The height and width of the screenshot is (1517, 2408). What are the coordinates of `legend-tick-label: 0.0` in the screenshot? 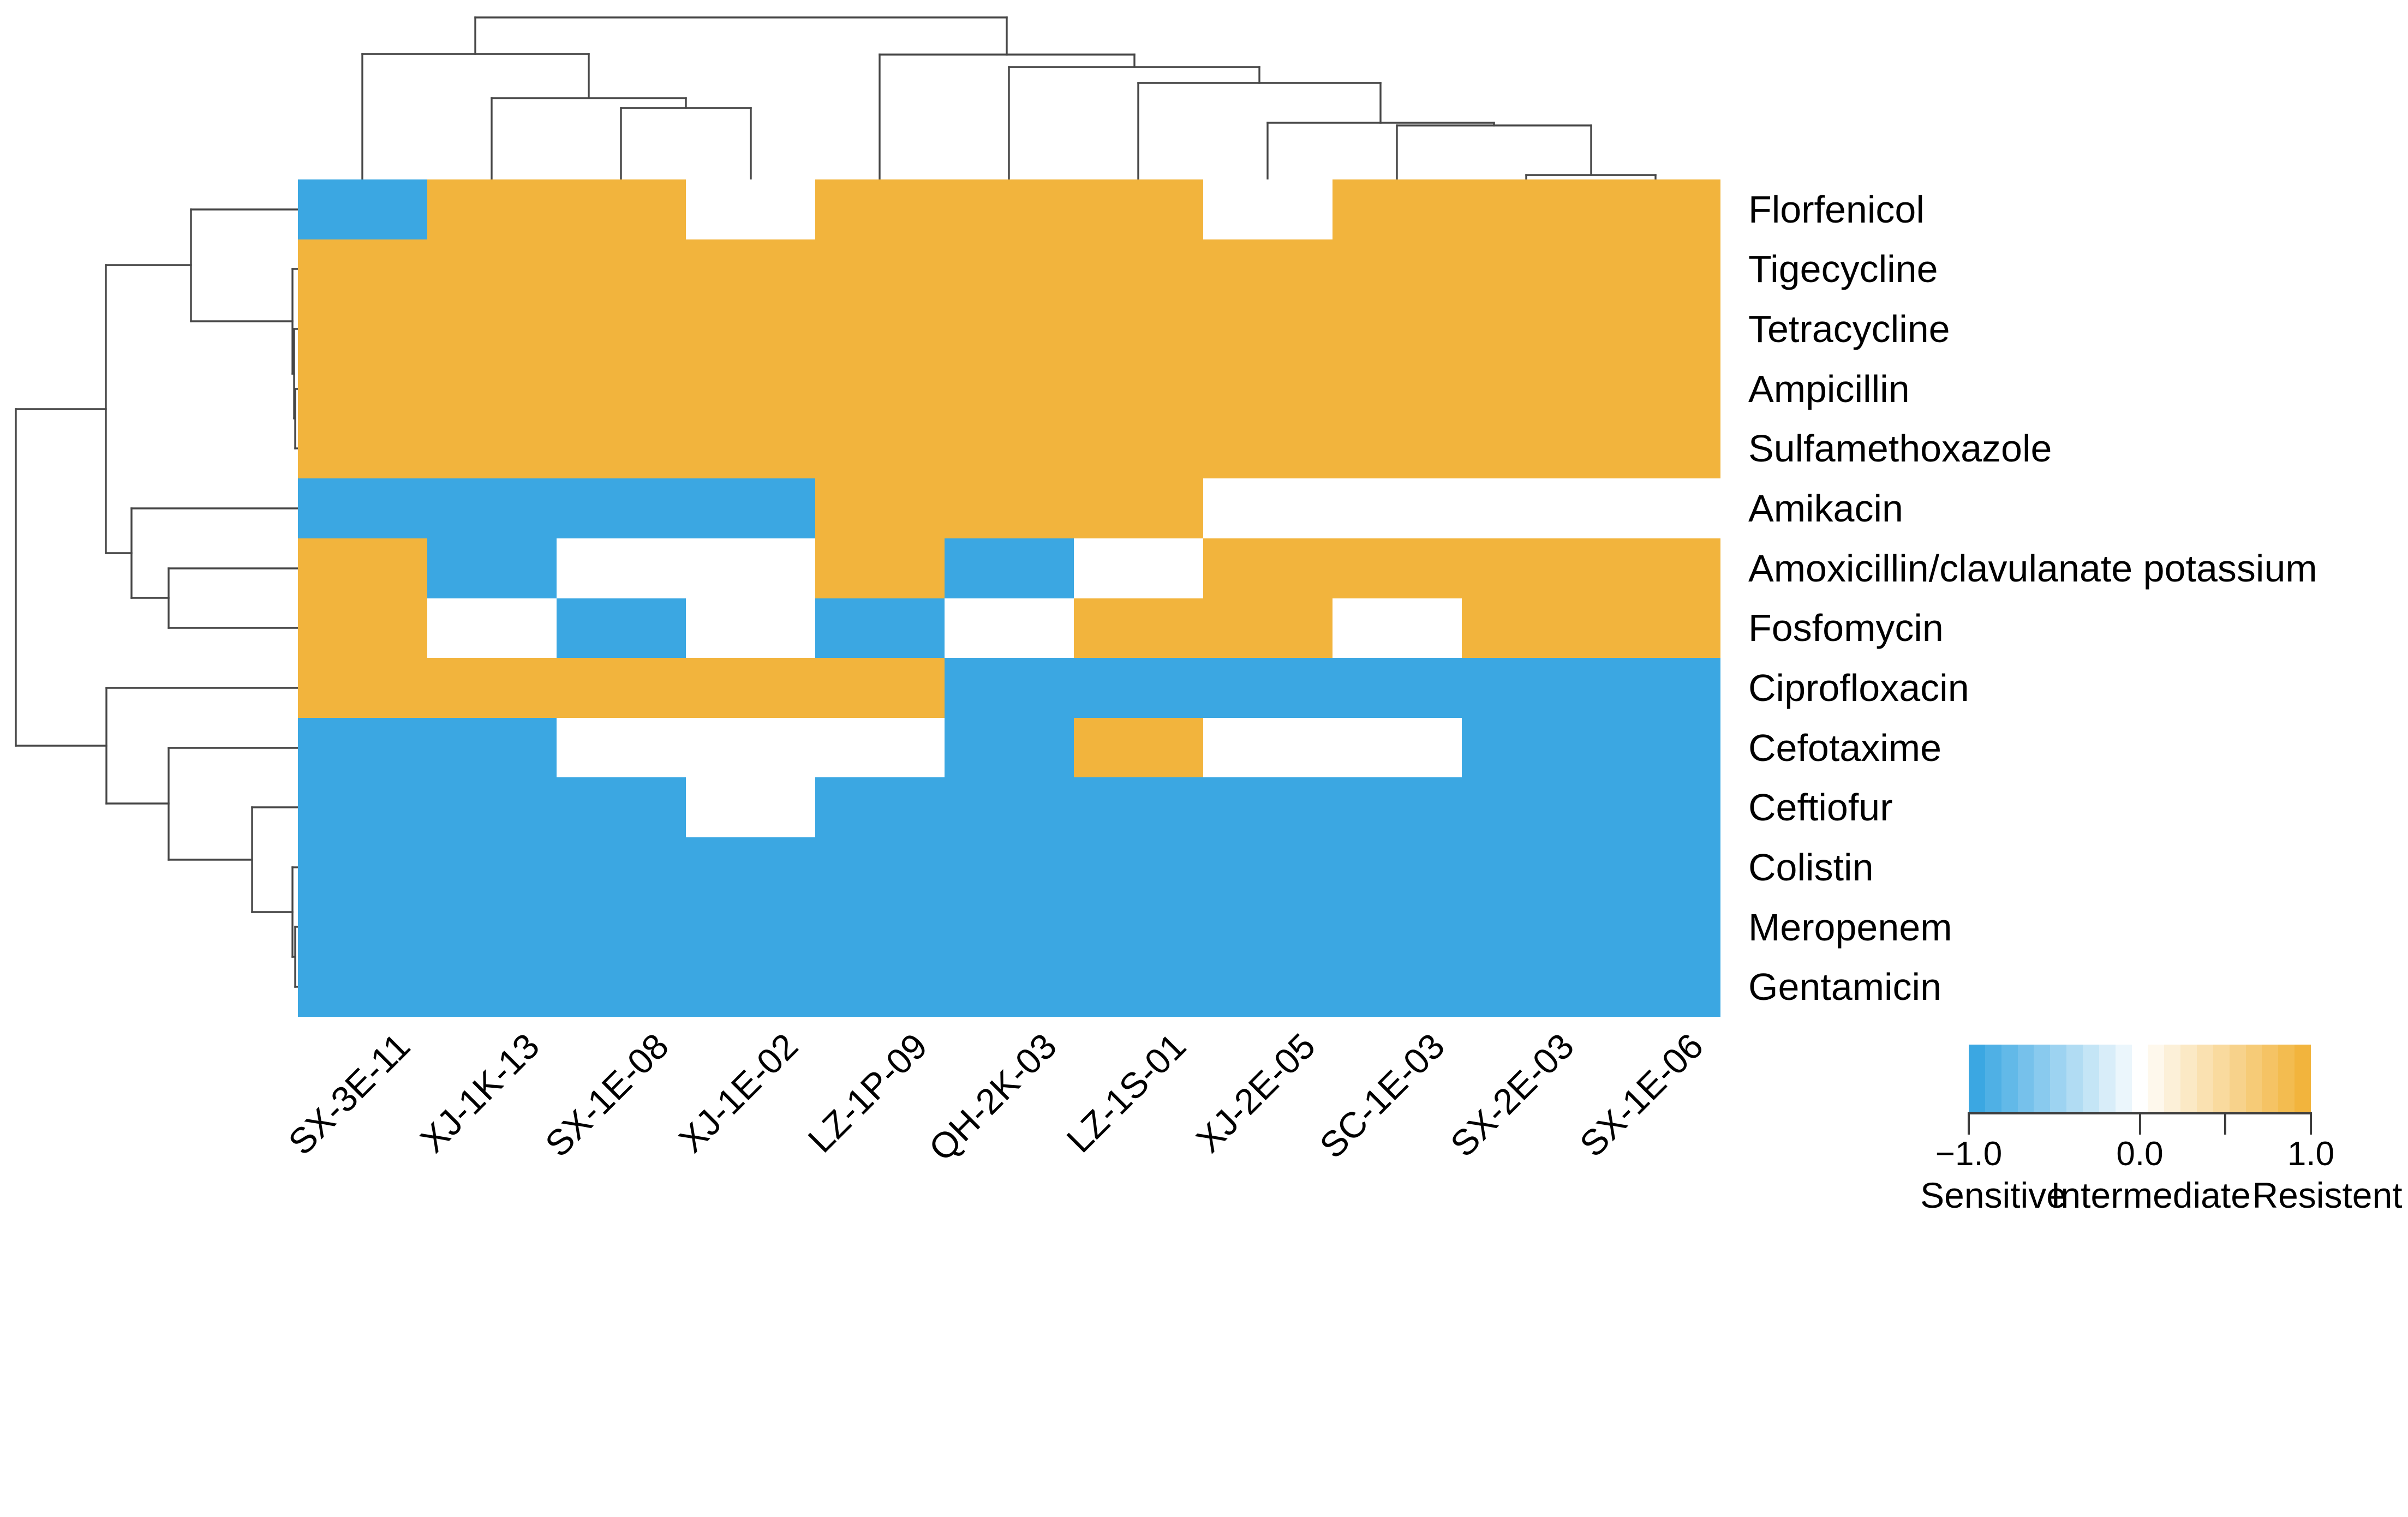 It's located at (2140, 1154).